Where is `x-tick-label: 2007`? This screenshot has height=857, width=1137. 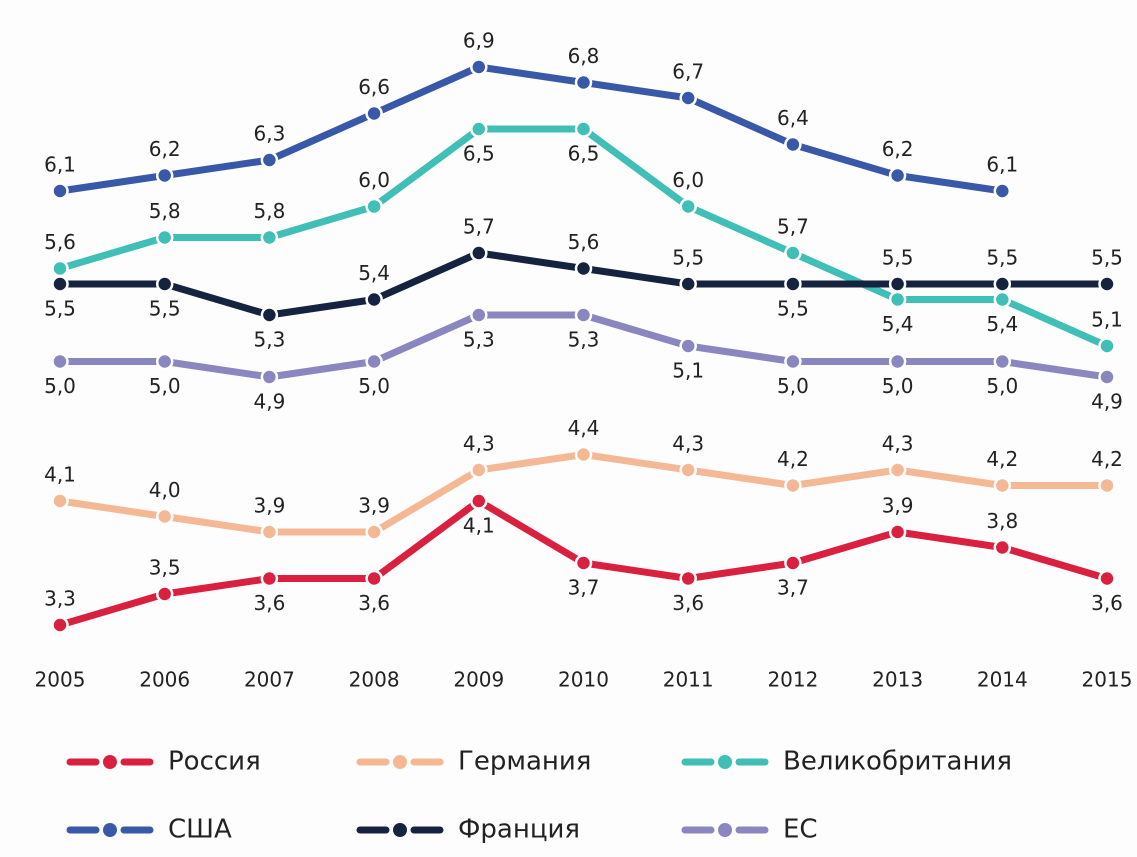
x-tick-label: 2007 is located at coordinates (269, 680).